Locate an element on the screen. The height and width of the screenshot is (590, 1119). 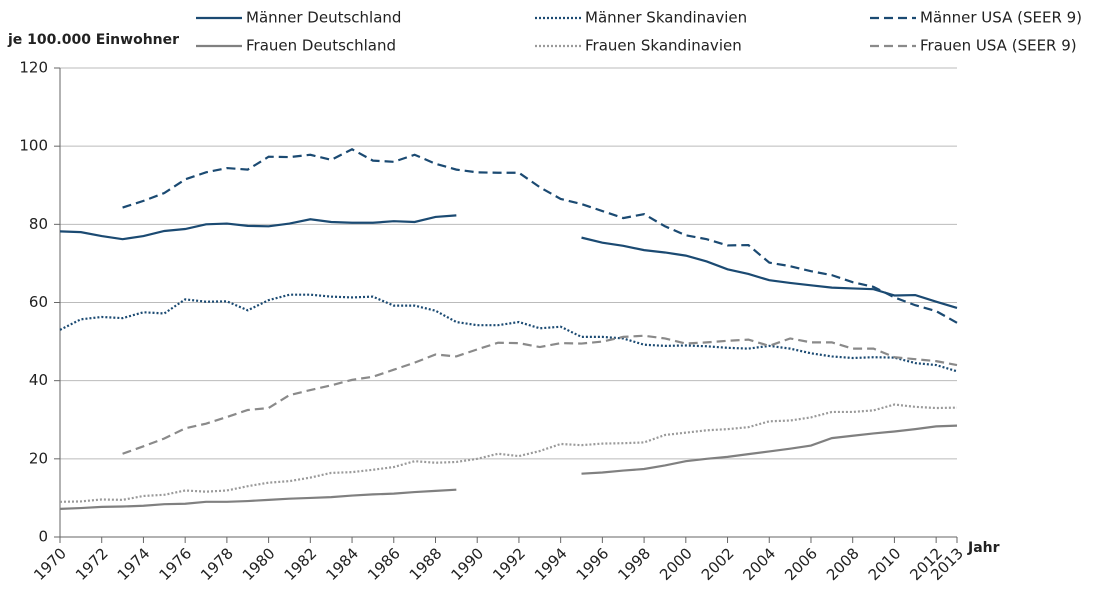
x-tick-label: 1986 is located at coordinates (384, 564).